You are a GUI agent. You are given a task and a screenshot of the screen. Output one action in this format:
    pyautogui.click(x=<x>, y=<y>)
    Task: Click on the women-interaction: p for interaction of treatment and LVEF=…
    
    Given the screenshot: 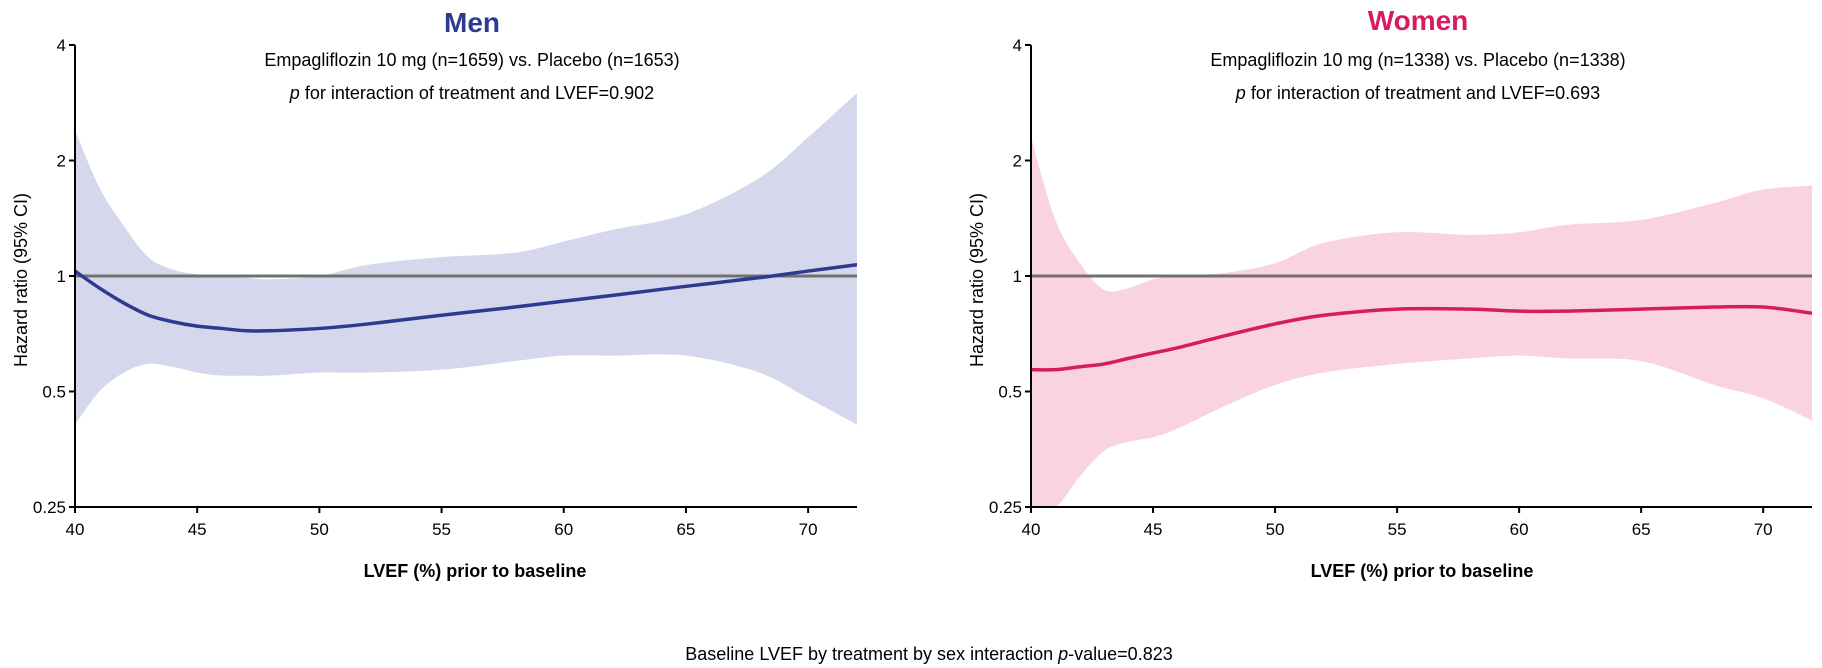 What is the action you would take?
    pyautogui.click(x=1417, y=93)
    